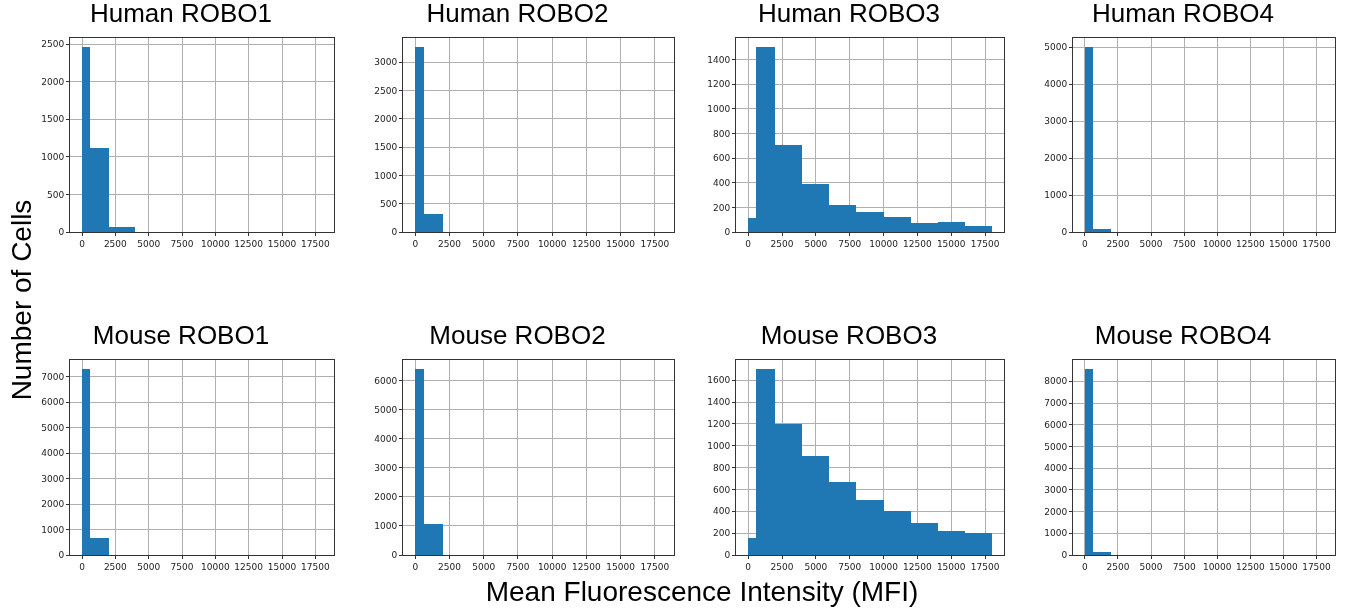 The height and width of the screenshot is (608, 1345). I want to click on chart-title: Human ROBO2, so click(517, 14).